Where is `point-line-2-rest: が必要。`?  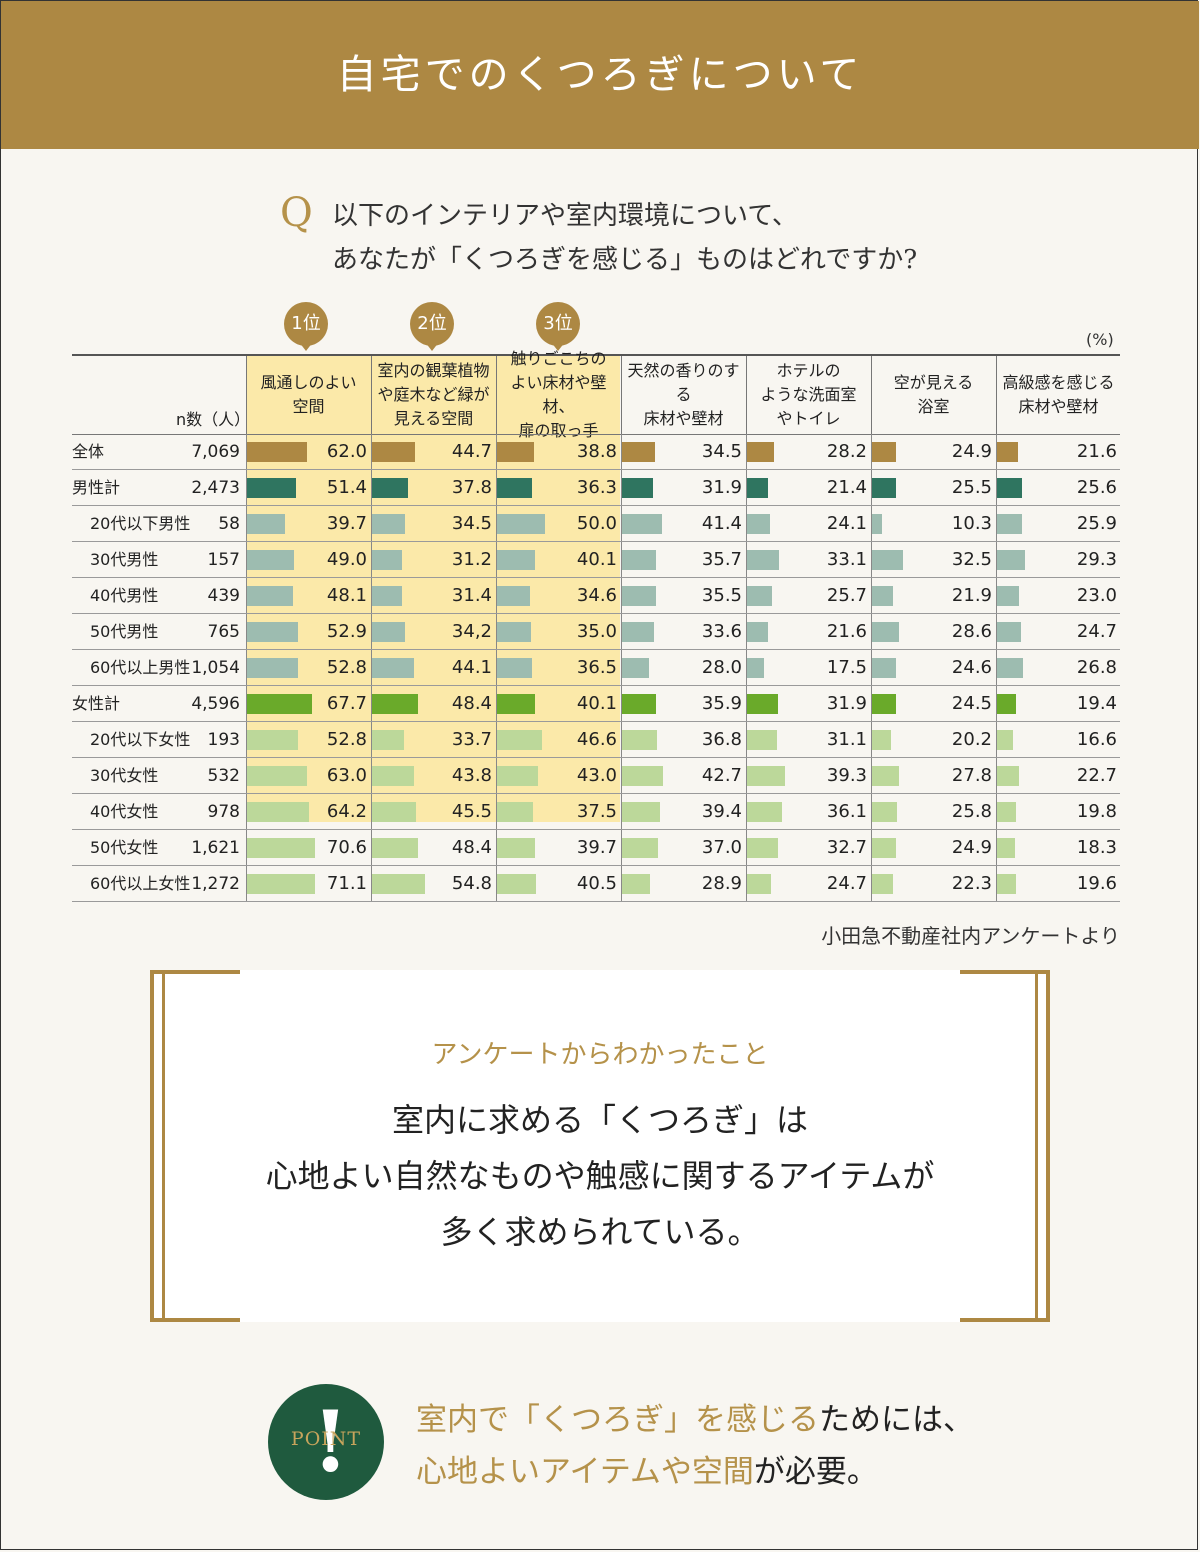
point-line-2-rest: が必要。 is located at coordinates (815, 1472).